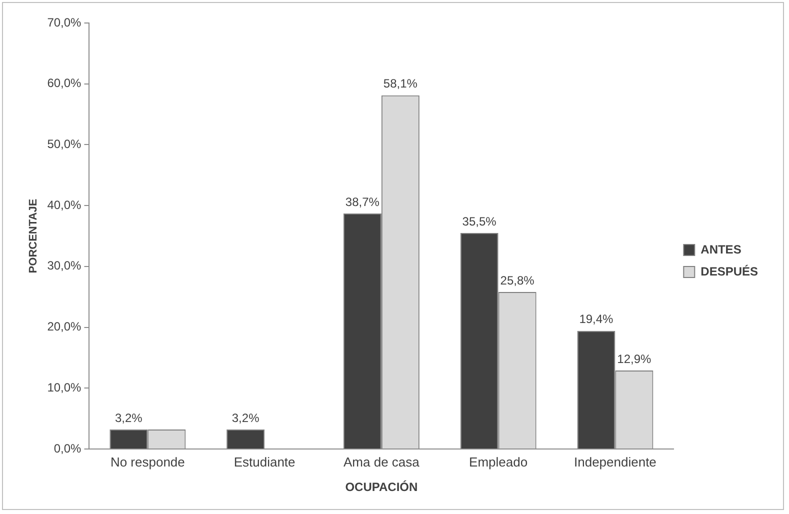  What do you see at coordinates (517, 280) in the screenshot?
I see `data-label: 25,8%` at bounding box center [517, 280].